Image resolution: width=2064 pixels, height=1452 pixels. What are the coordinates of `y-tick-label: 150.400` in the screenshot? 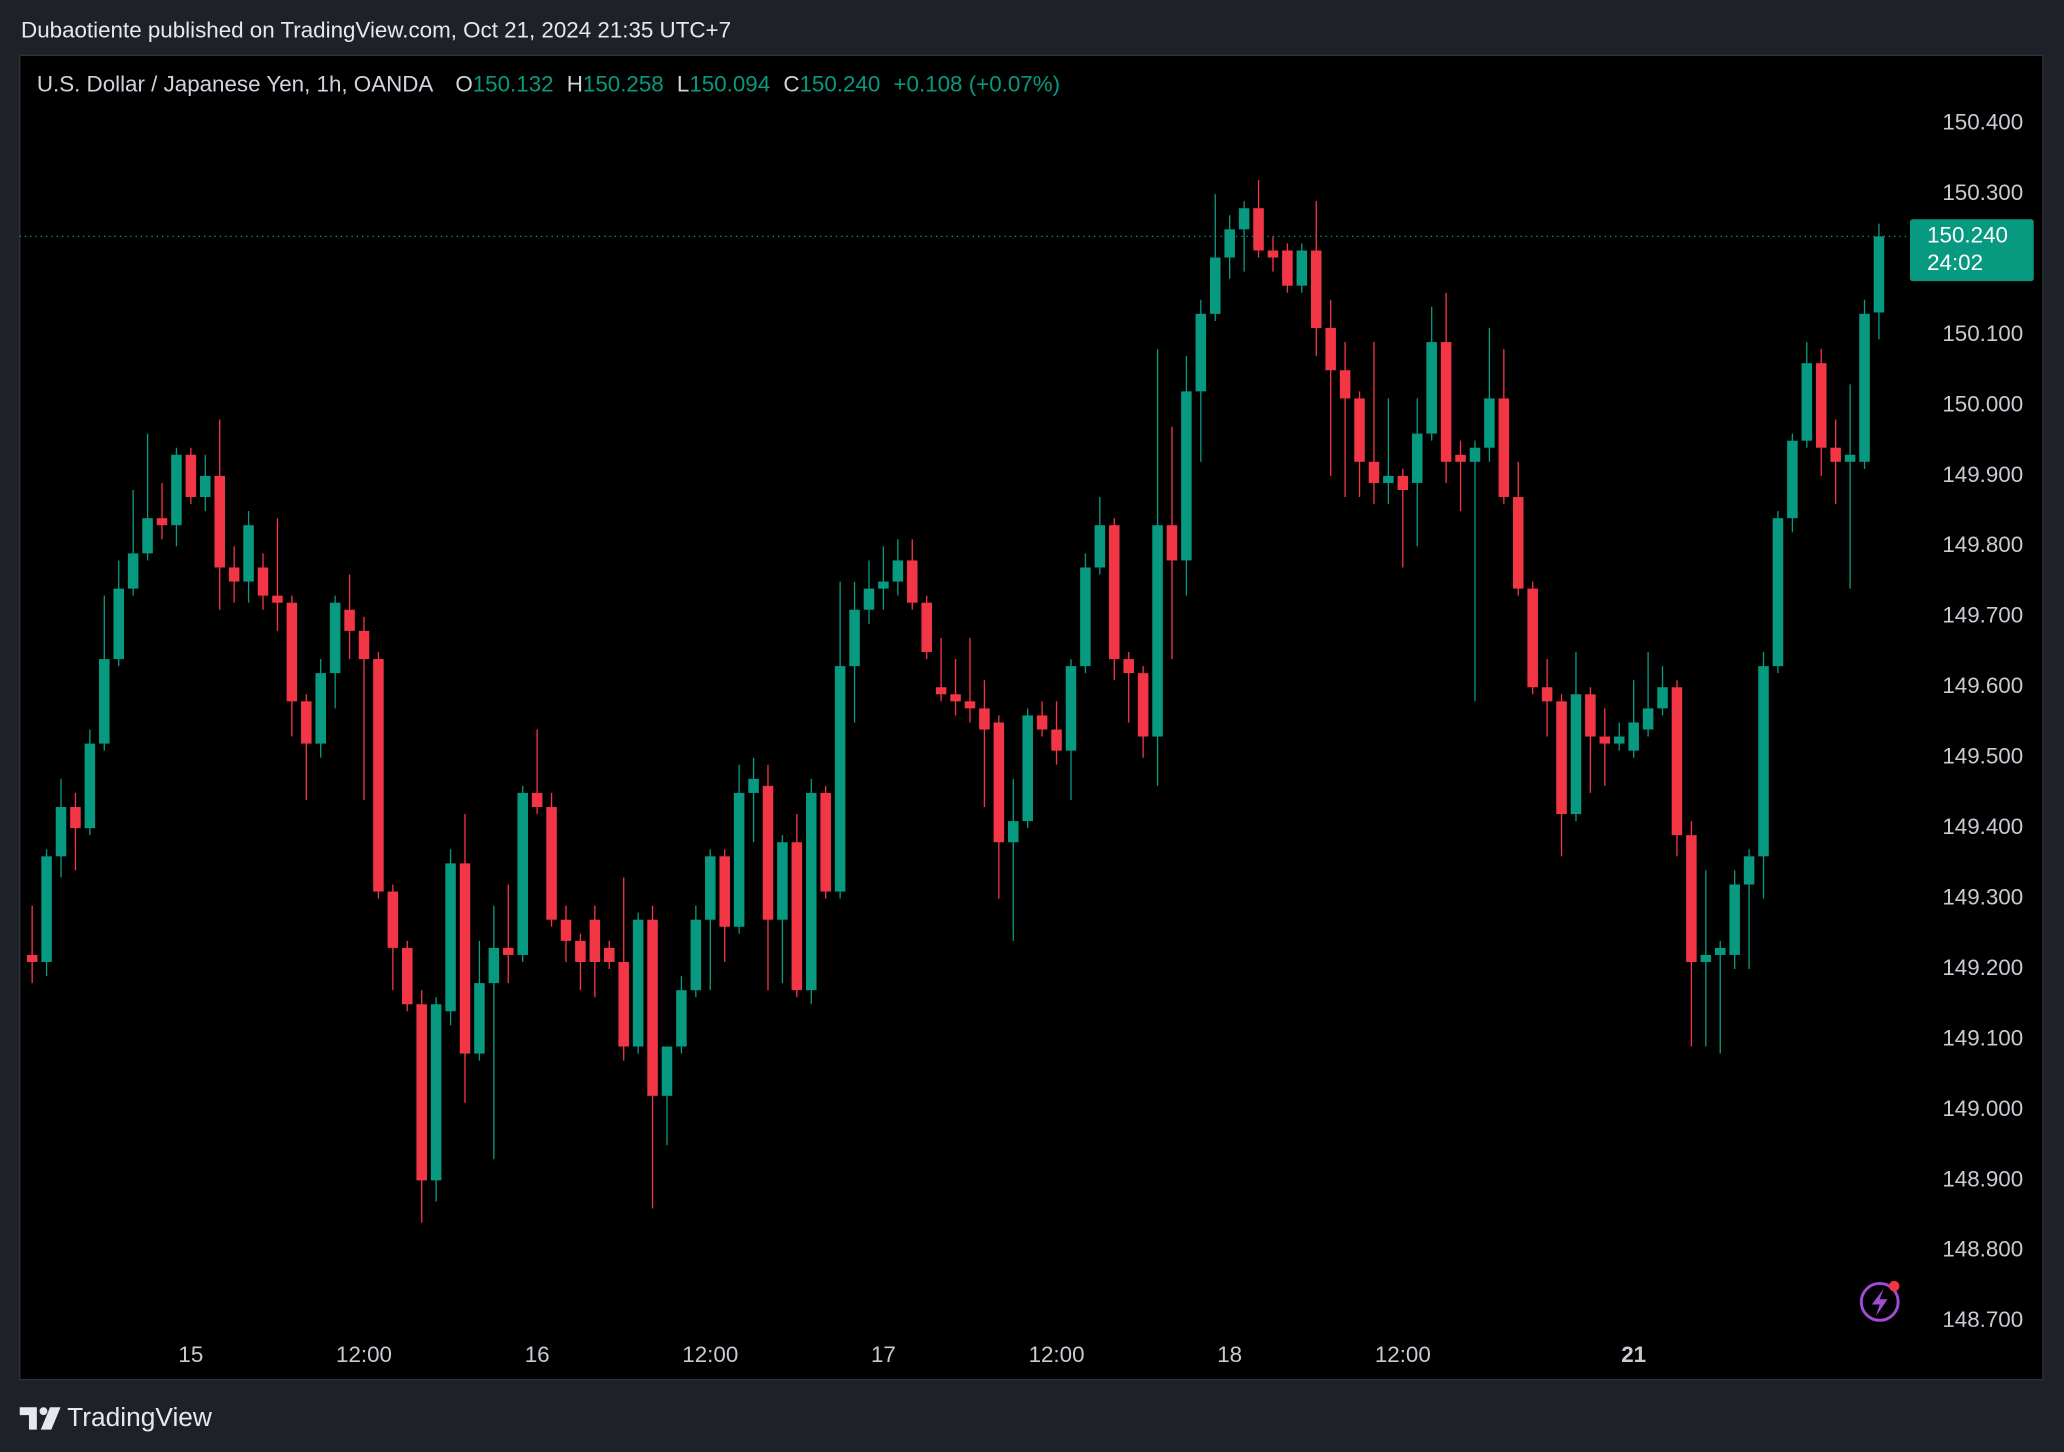 It's located at (1982, 122).